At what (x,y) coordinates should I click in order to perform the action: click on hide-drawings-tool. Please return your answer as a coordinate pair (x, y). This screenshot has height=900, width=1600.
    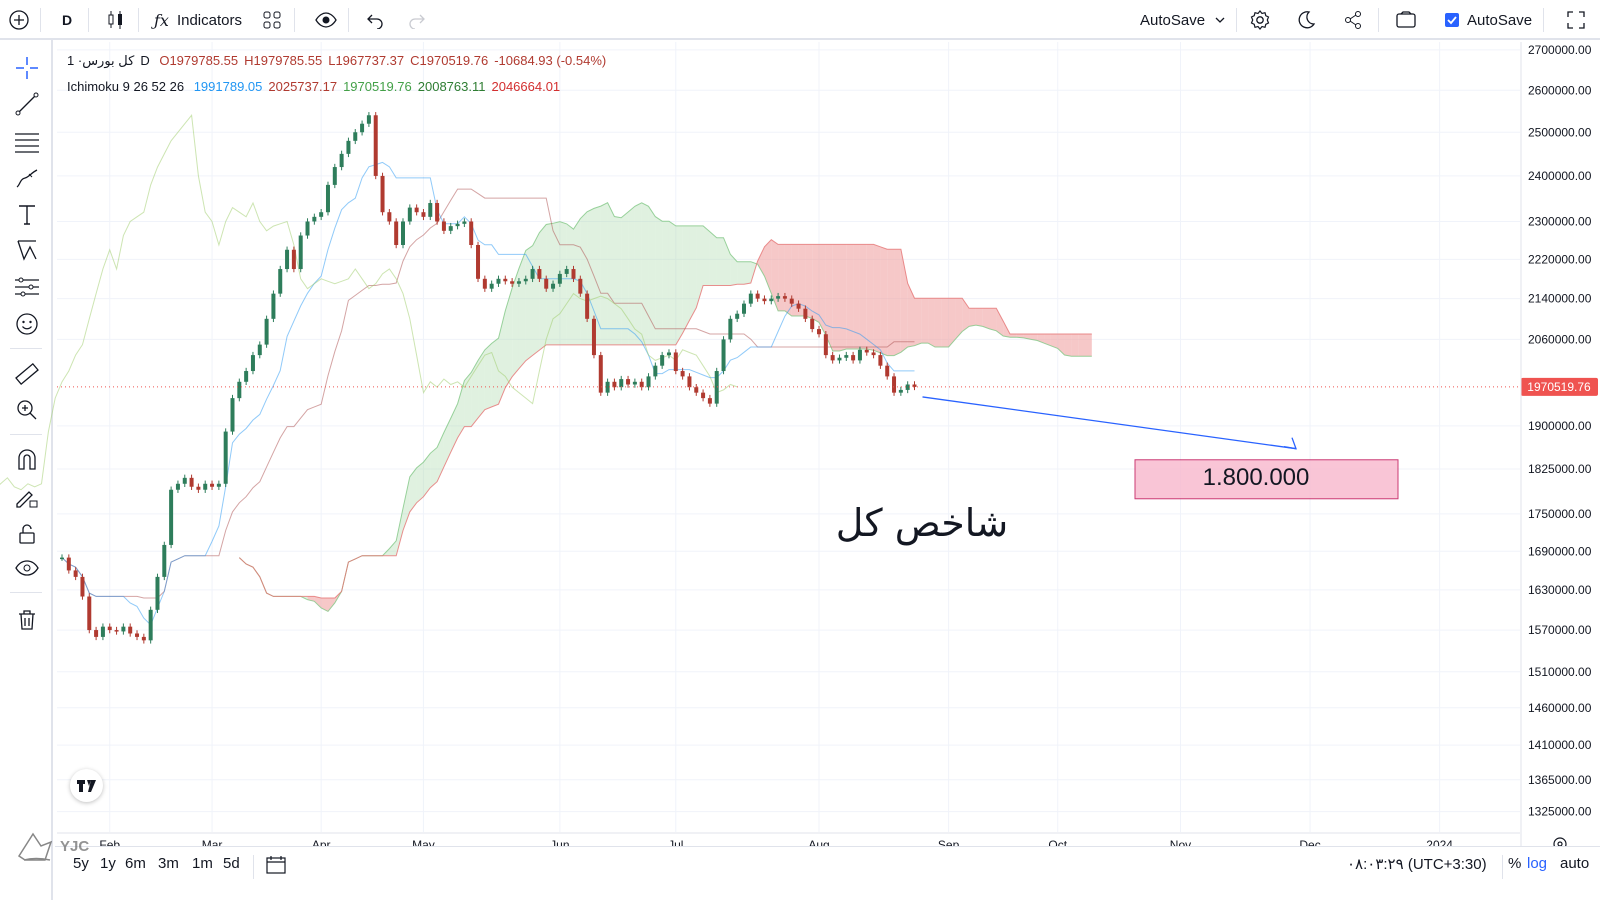
    Looking at the image, I should click on (27, 569).